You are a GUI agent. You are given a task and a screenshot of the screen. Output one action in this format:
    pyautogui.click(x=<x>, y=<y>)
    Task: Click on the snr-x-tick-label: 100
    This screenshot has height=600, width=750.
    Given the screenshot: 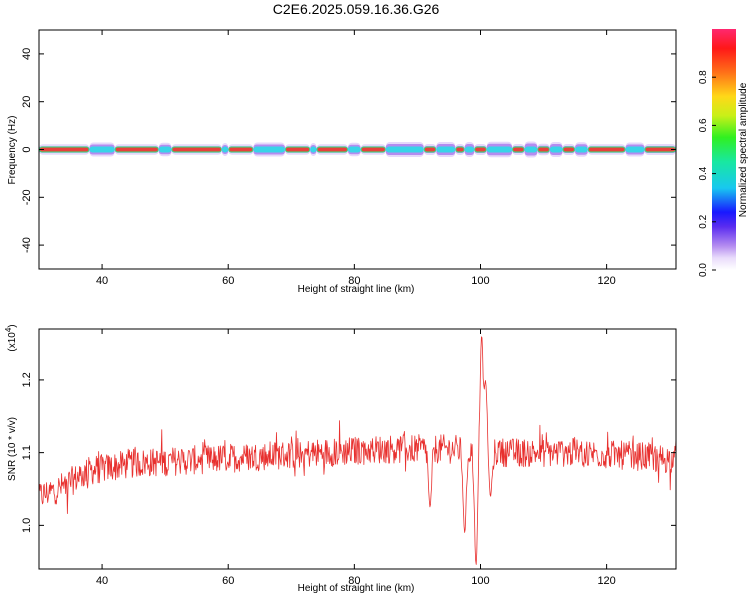 What is the action you would take?
    pyautogui.click(x=480, y=581)
    